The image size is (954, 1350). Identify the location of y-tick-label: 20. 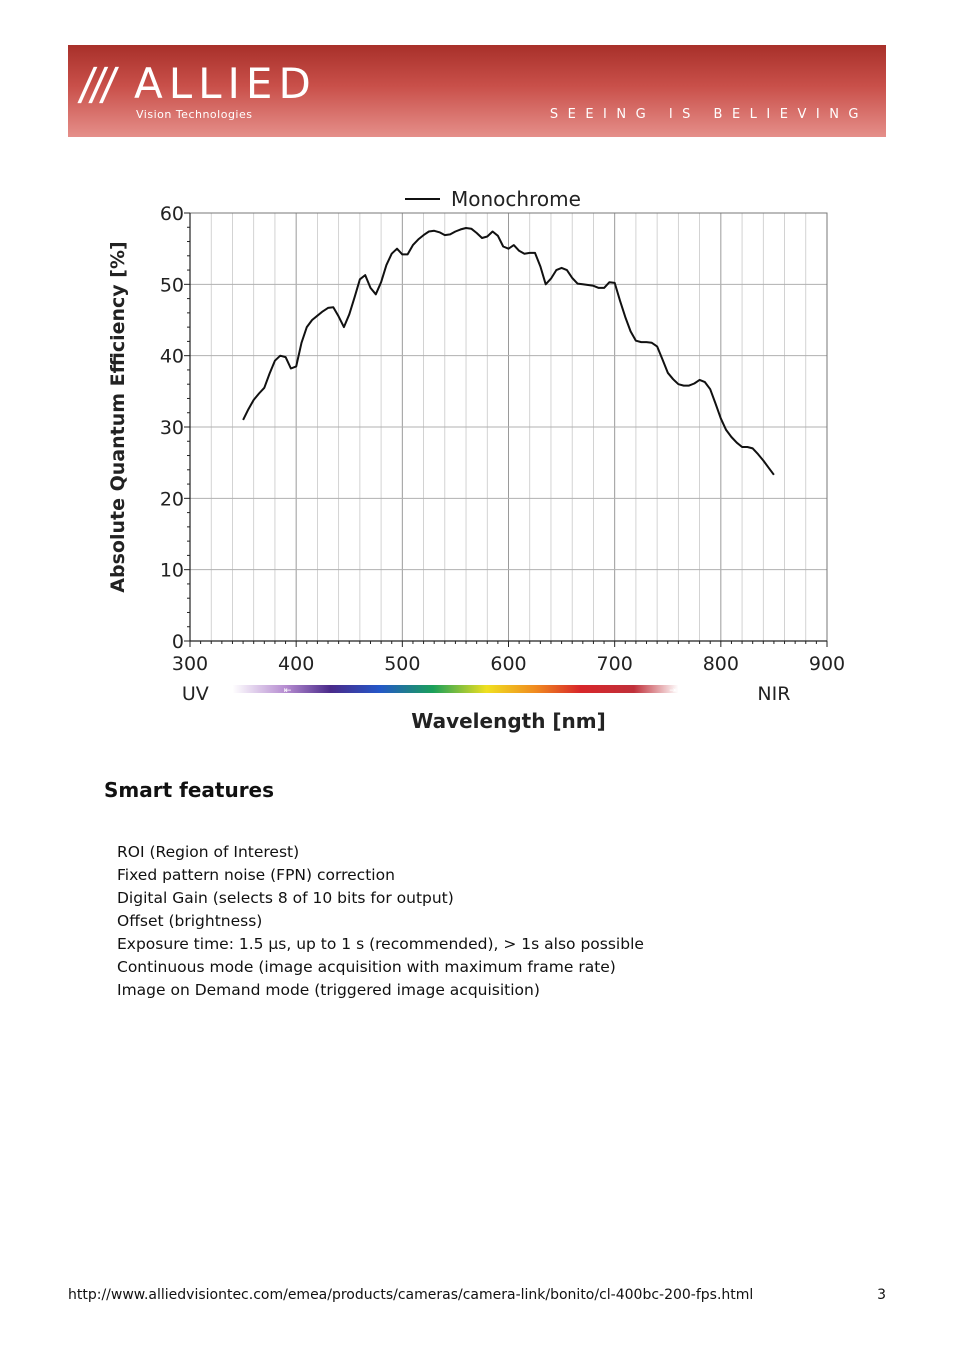
(172, 499).